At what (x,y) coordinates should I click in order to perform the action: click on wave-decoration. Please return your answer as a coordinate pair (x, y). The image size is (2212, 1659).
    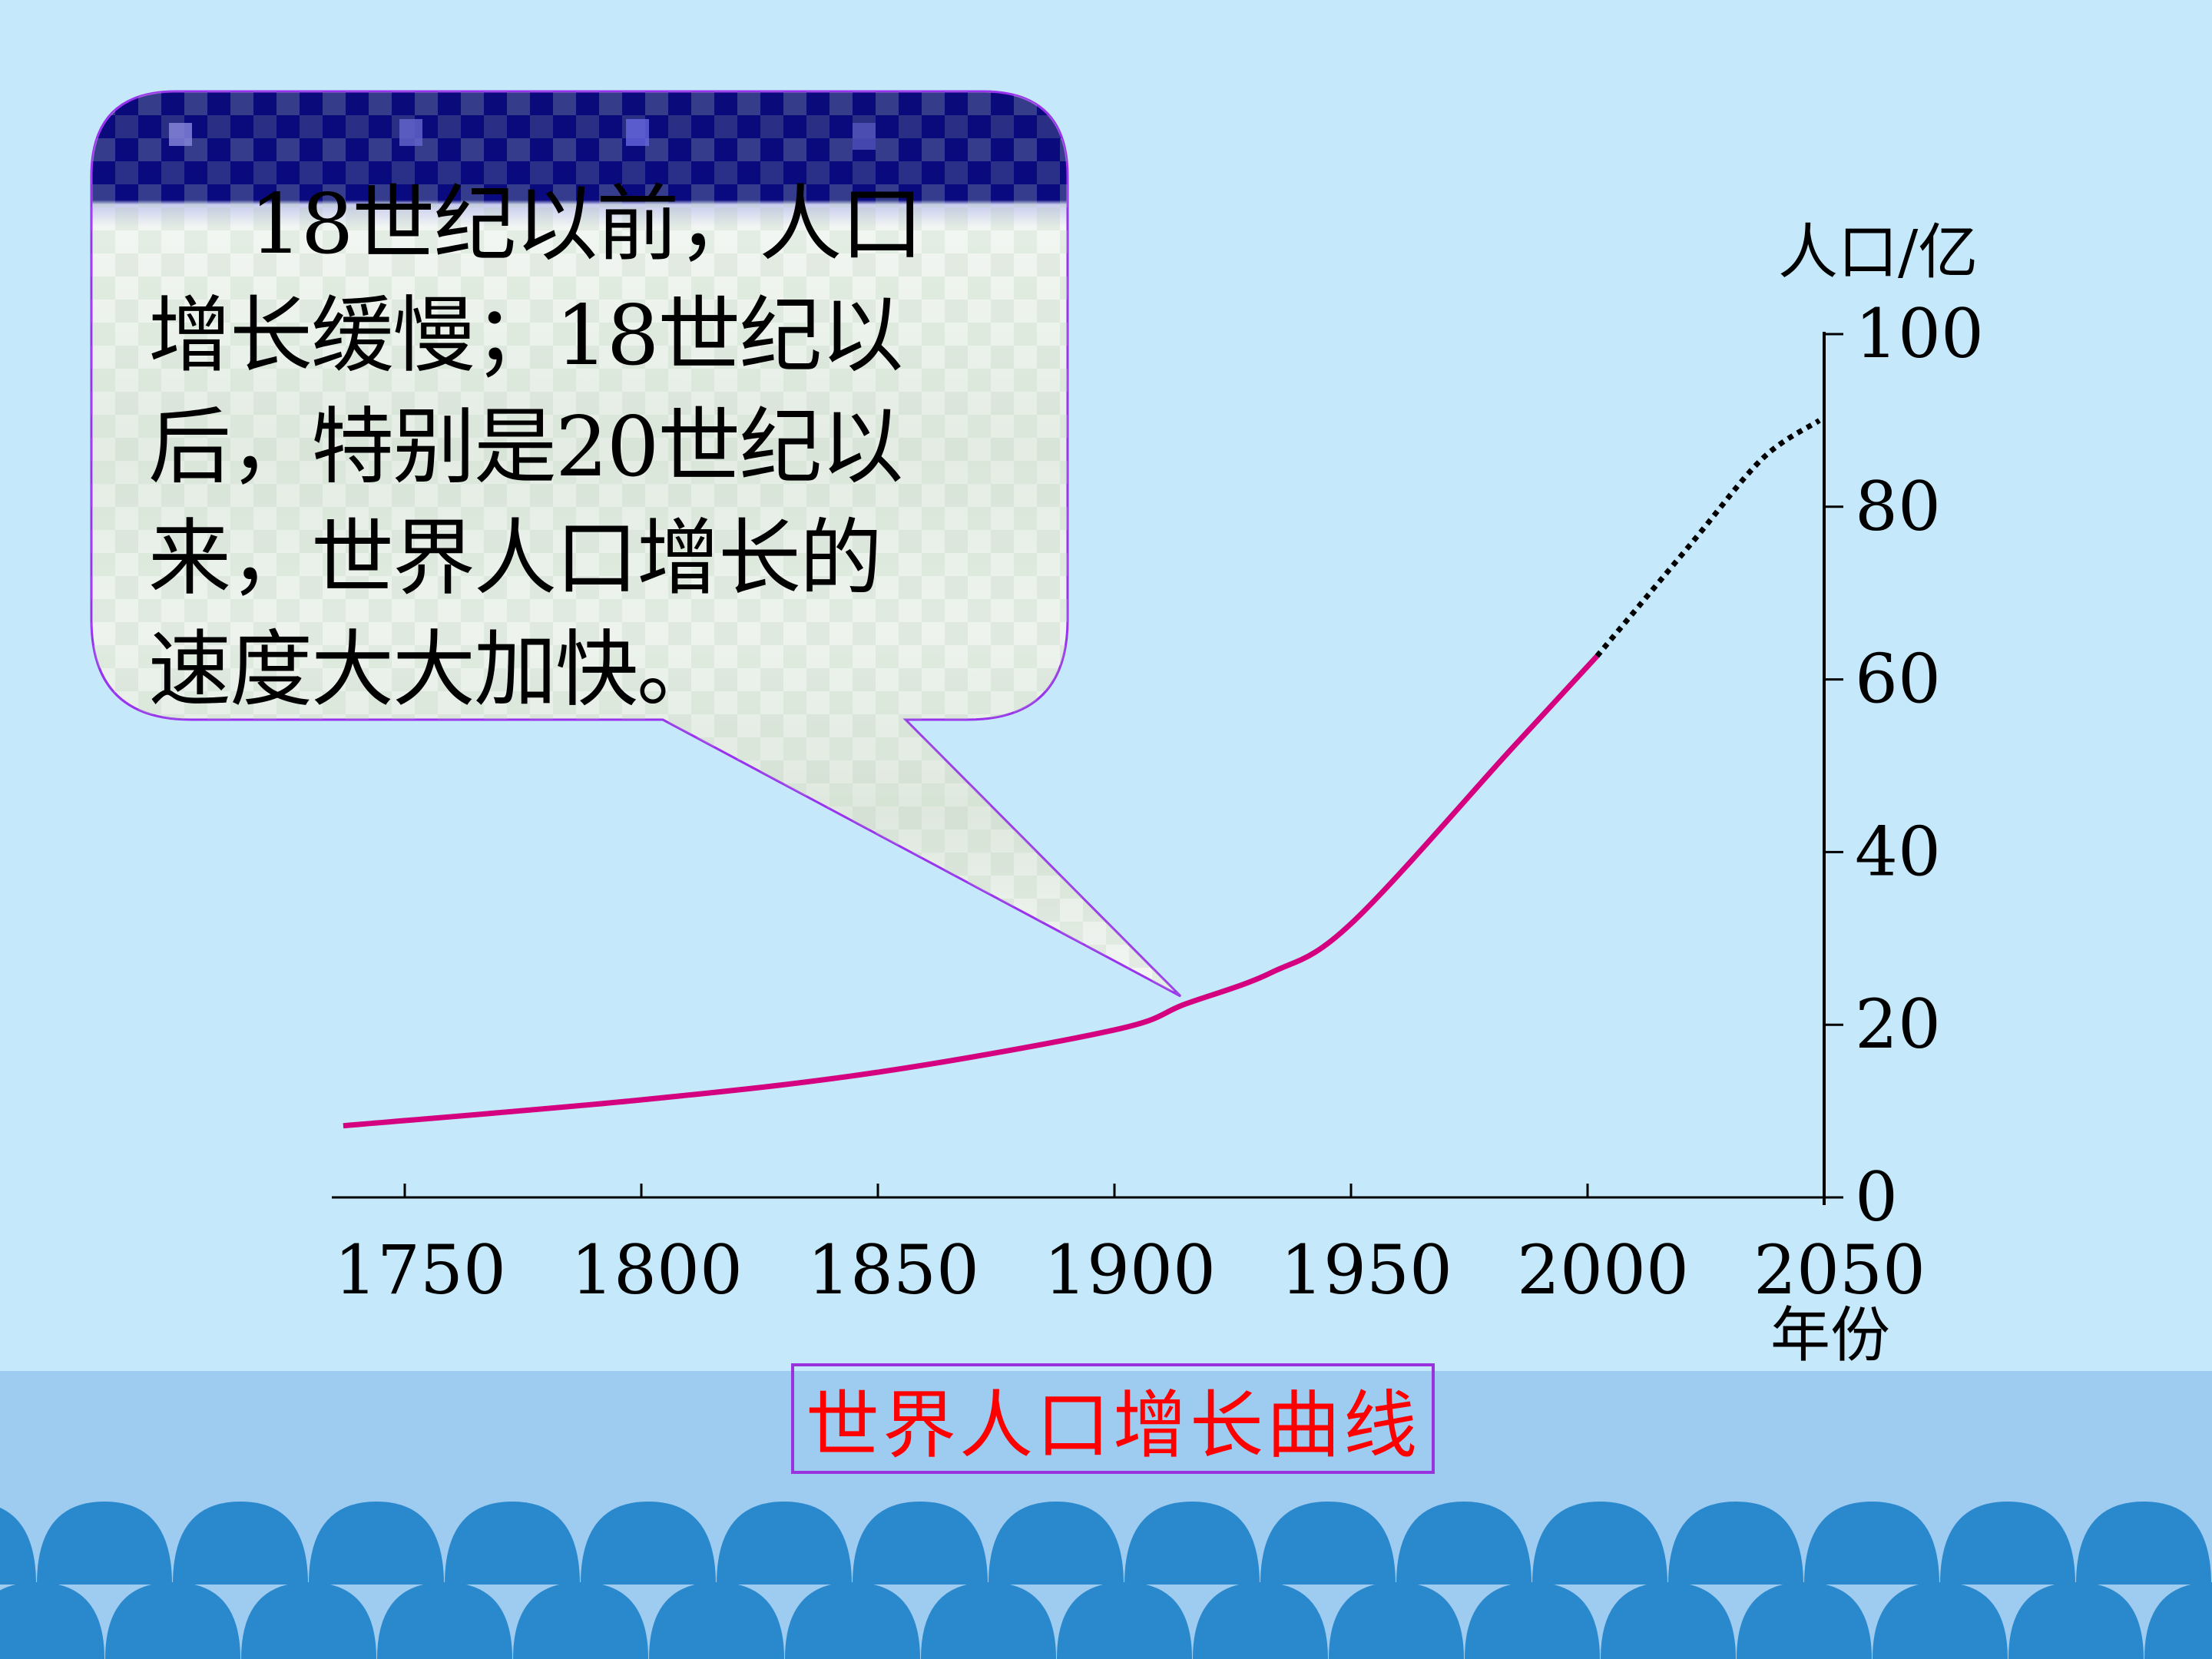
    Looking at the image, I should click on (1106, 1580).